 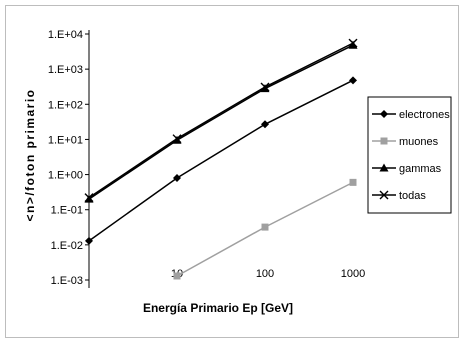 I want to click on y-tick-label: 1.E-02, so click(x=67, y=246).